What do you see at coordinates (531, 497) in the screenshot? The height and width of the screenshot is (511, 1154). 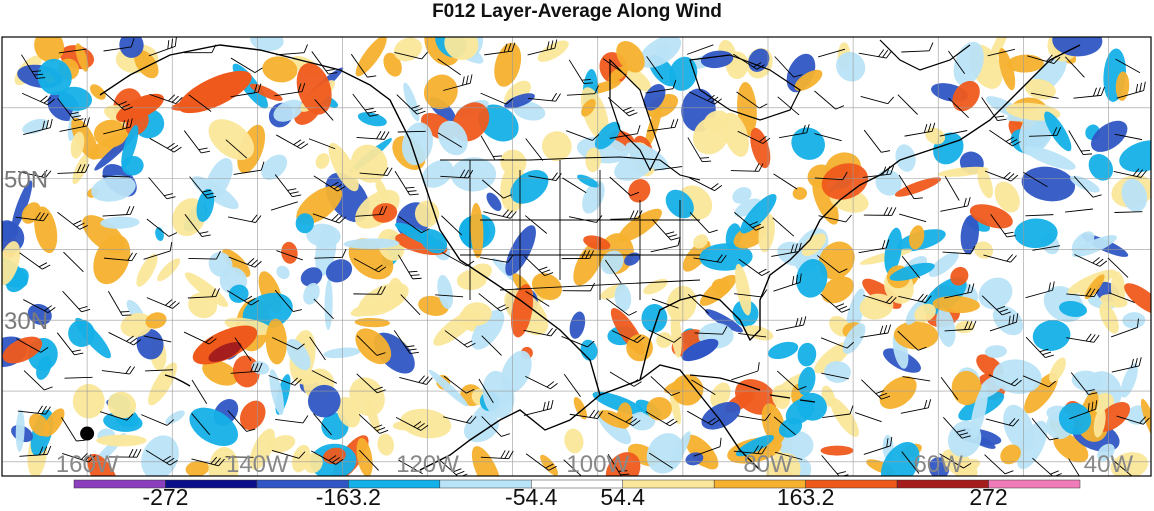 I see `colorbar-tick-label: -54.4` at bounding box center [531, 497].